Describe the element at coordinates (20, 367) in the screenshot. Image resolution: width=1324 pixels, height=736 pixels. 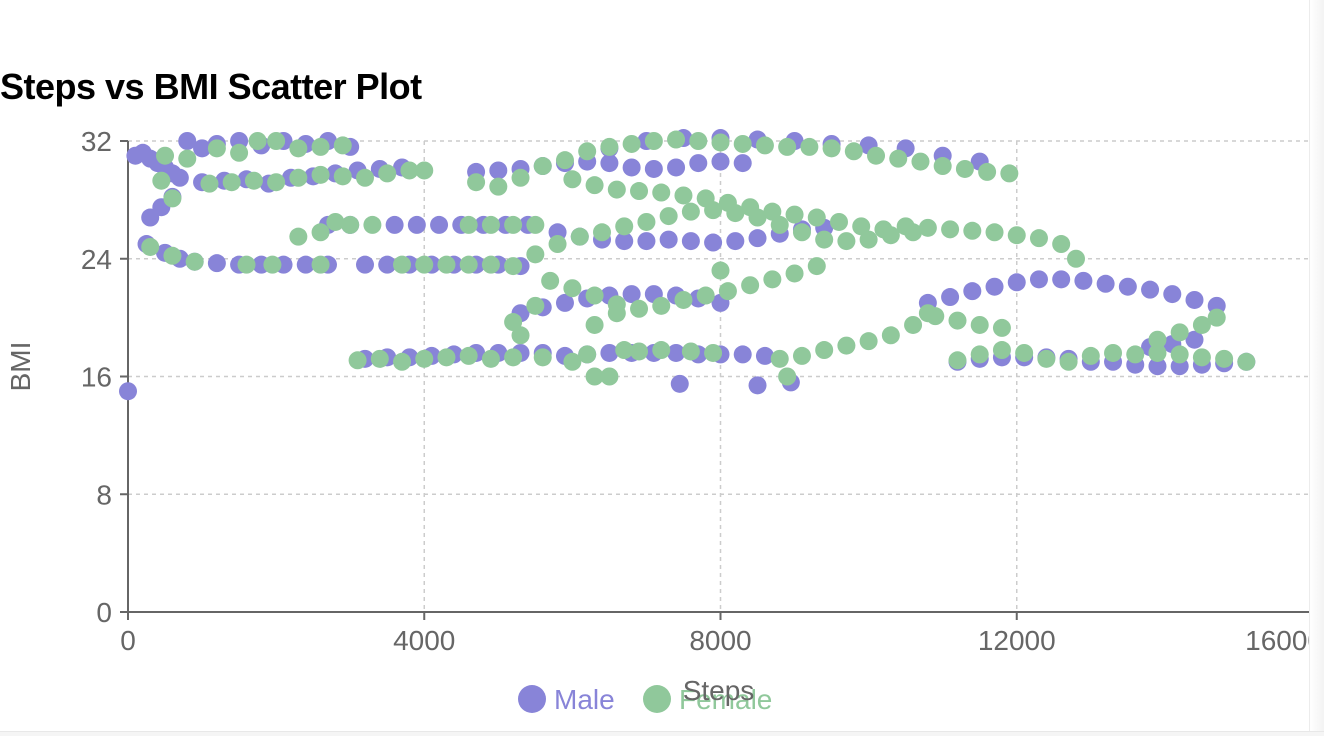
I see `y-axis-label: BMI` at that location.